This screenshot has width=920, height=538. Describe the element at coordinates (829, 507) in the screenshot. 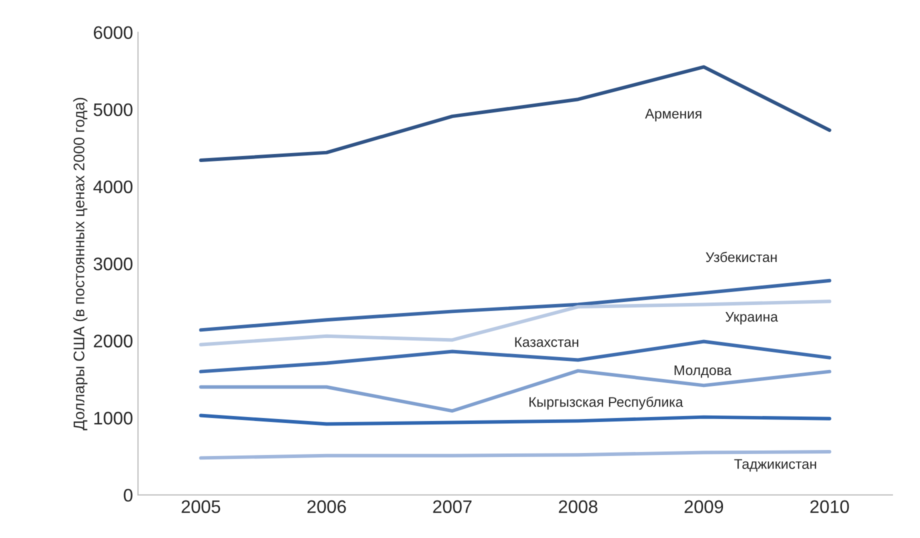

I see `x-tick-label: 2010` at that location.